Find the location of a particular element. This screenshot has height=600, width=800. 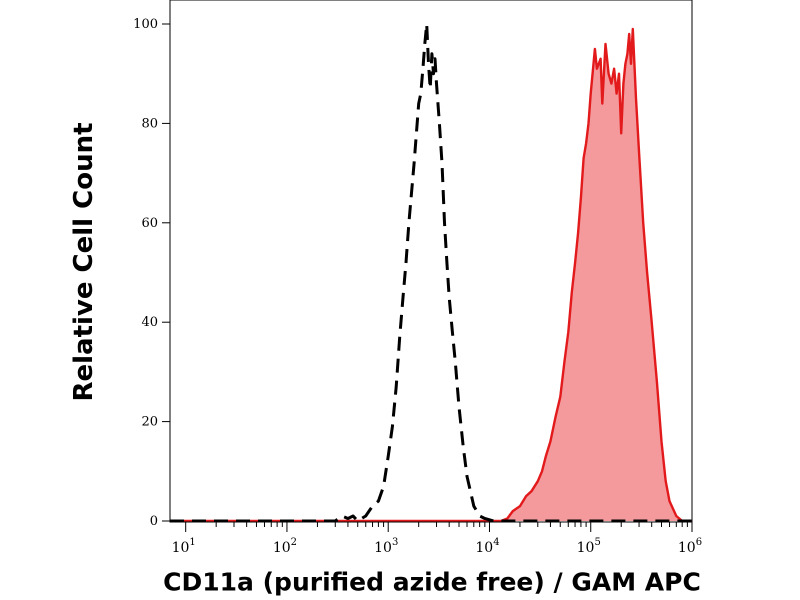

x-tick-label: 10¹ is located at coordinates (184, 546).